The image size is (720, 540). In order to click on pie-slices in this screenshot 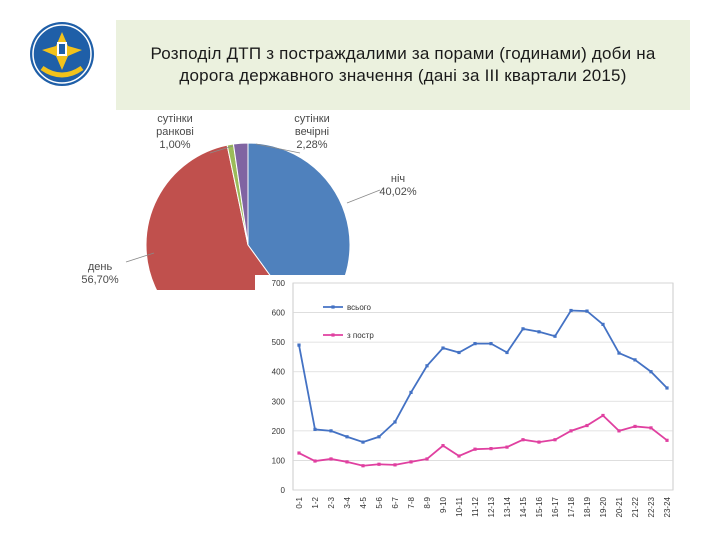, I will do `click(248, 216)`.